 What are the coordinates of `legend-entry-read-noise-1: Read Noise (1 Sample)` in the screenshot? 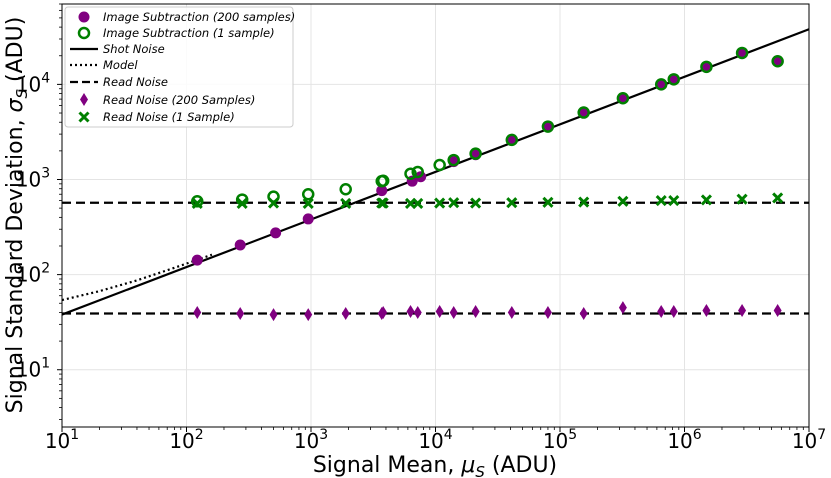 It's located at (156, 117).